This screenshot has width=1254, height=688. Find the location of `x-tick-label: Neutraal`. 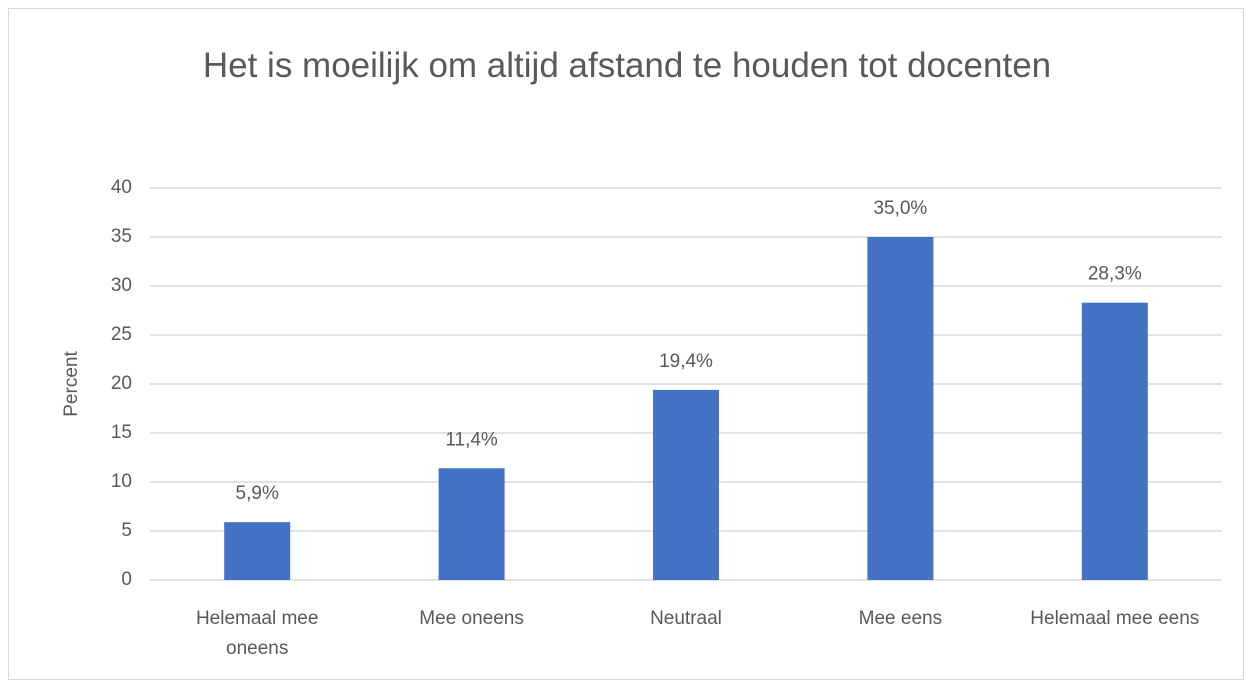

x-tick-label: Neutraal is located at coordinates (686, 618).